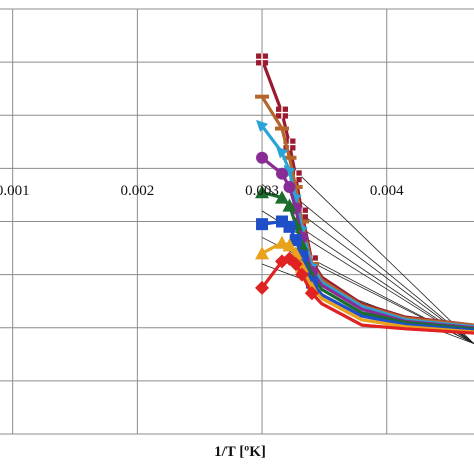 The image size is (474, 474). I want to click on x-tick-labels: 0.001 0.002 0.003 0.004, so click(202, 191).